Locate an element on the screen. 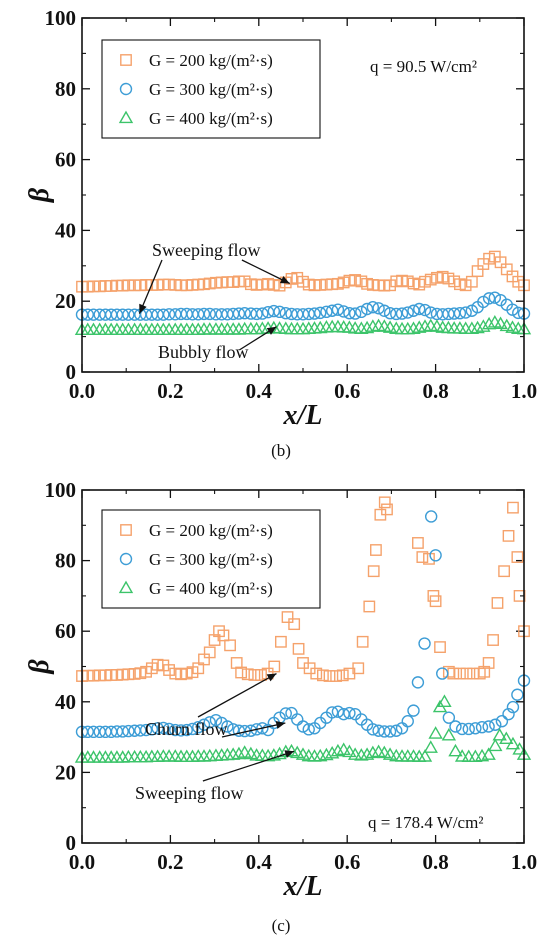 The width and height of the screenshot is (550, 947). annotation-label: Bubbly flow is located at coordinates (203, 352).